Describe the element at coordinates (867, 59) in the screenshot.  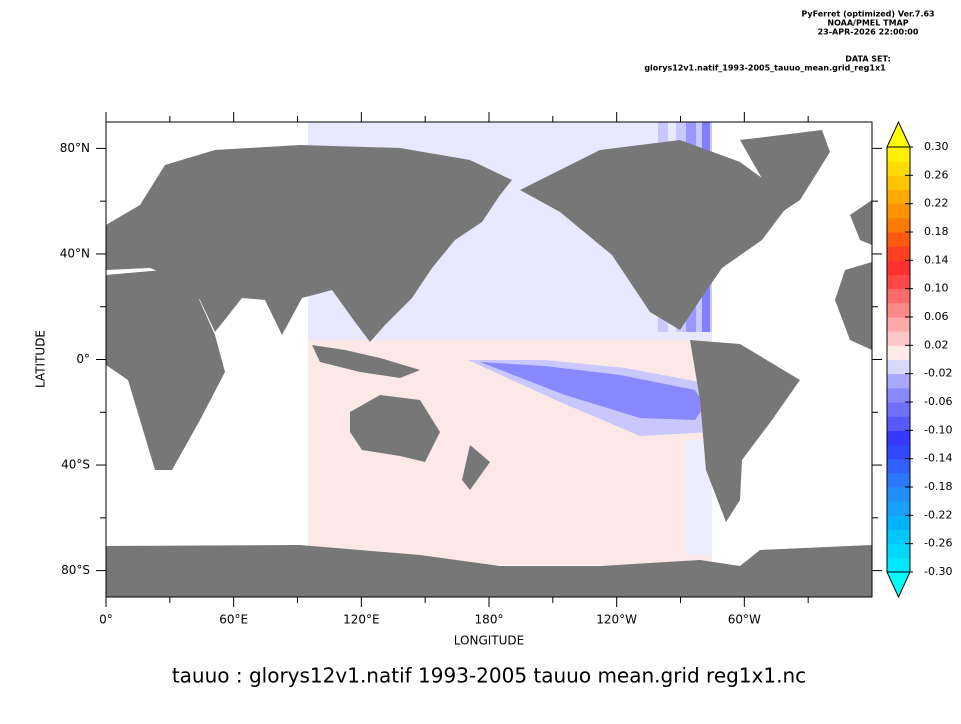
I see `dataset-label: DATA SET:` at that location.